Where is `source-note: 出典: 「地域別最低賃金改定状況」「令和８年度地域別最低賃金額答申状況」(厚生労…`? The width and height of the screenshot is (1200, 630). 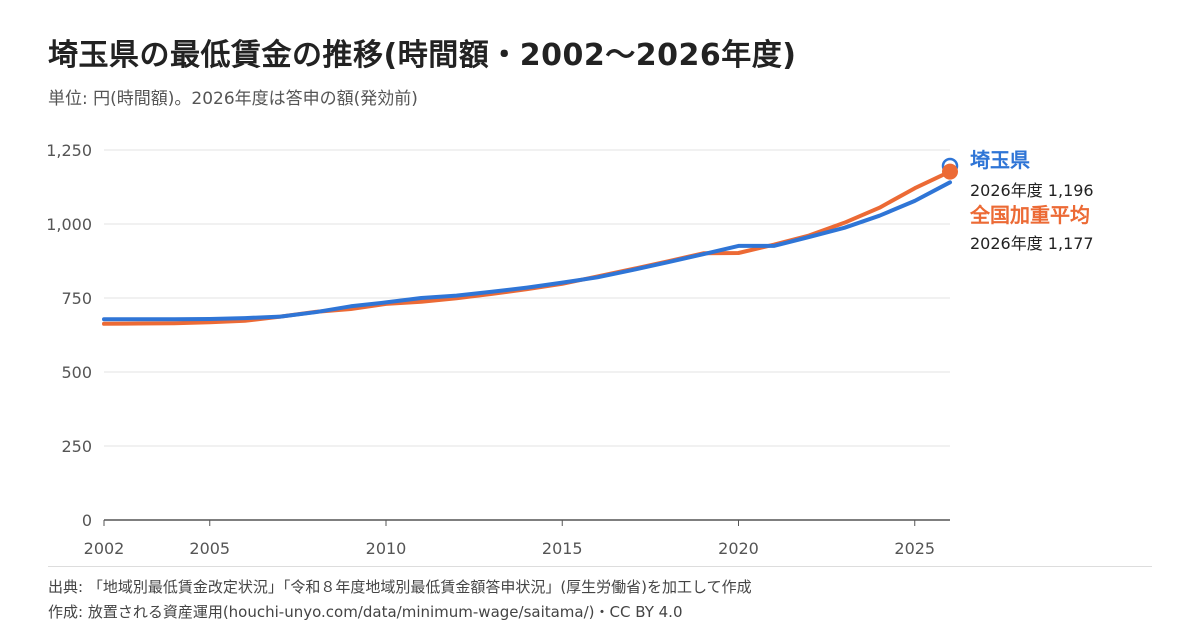
source-note: 出典: 「地域別最低賃金改定状況」「令和８年度地域別最低賃金額答申状況」(厚生労… is located at coordinates (400, 587).